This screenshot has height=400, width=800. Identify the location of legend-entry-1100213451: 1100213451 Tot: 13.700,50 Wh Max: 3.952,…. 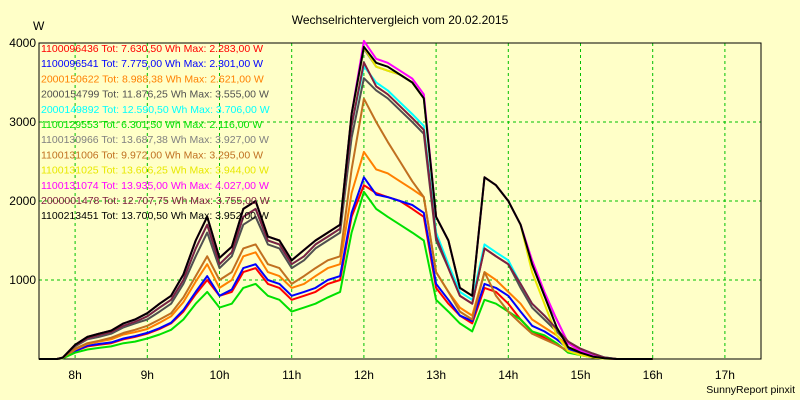
(155, 216).